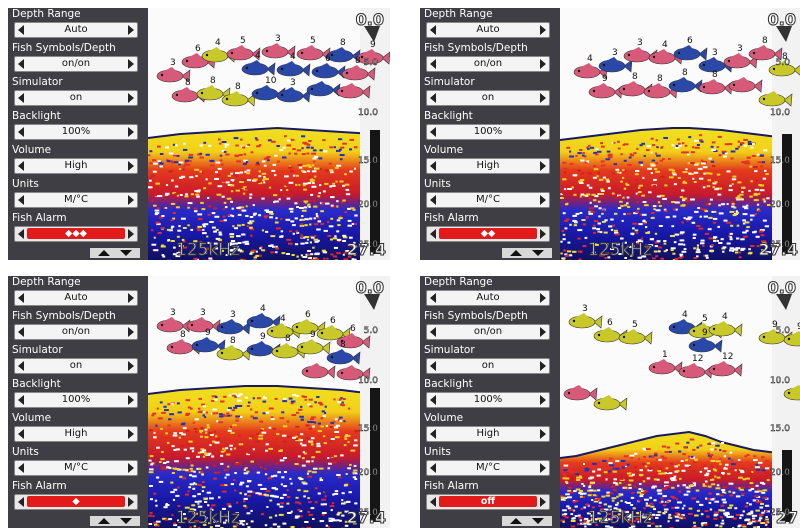 This screenshot has width=800, height=528. What do you see at coordinates (76, 502) in the screenshot?
I see `fish-alarm-selector: ◆` at bounding box center [76, 502].